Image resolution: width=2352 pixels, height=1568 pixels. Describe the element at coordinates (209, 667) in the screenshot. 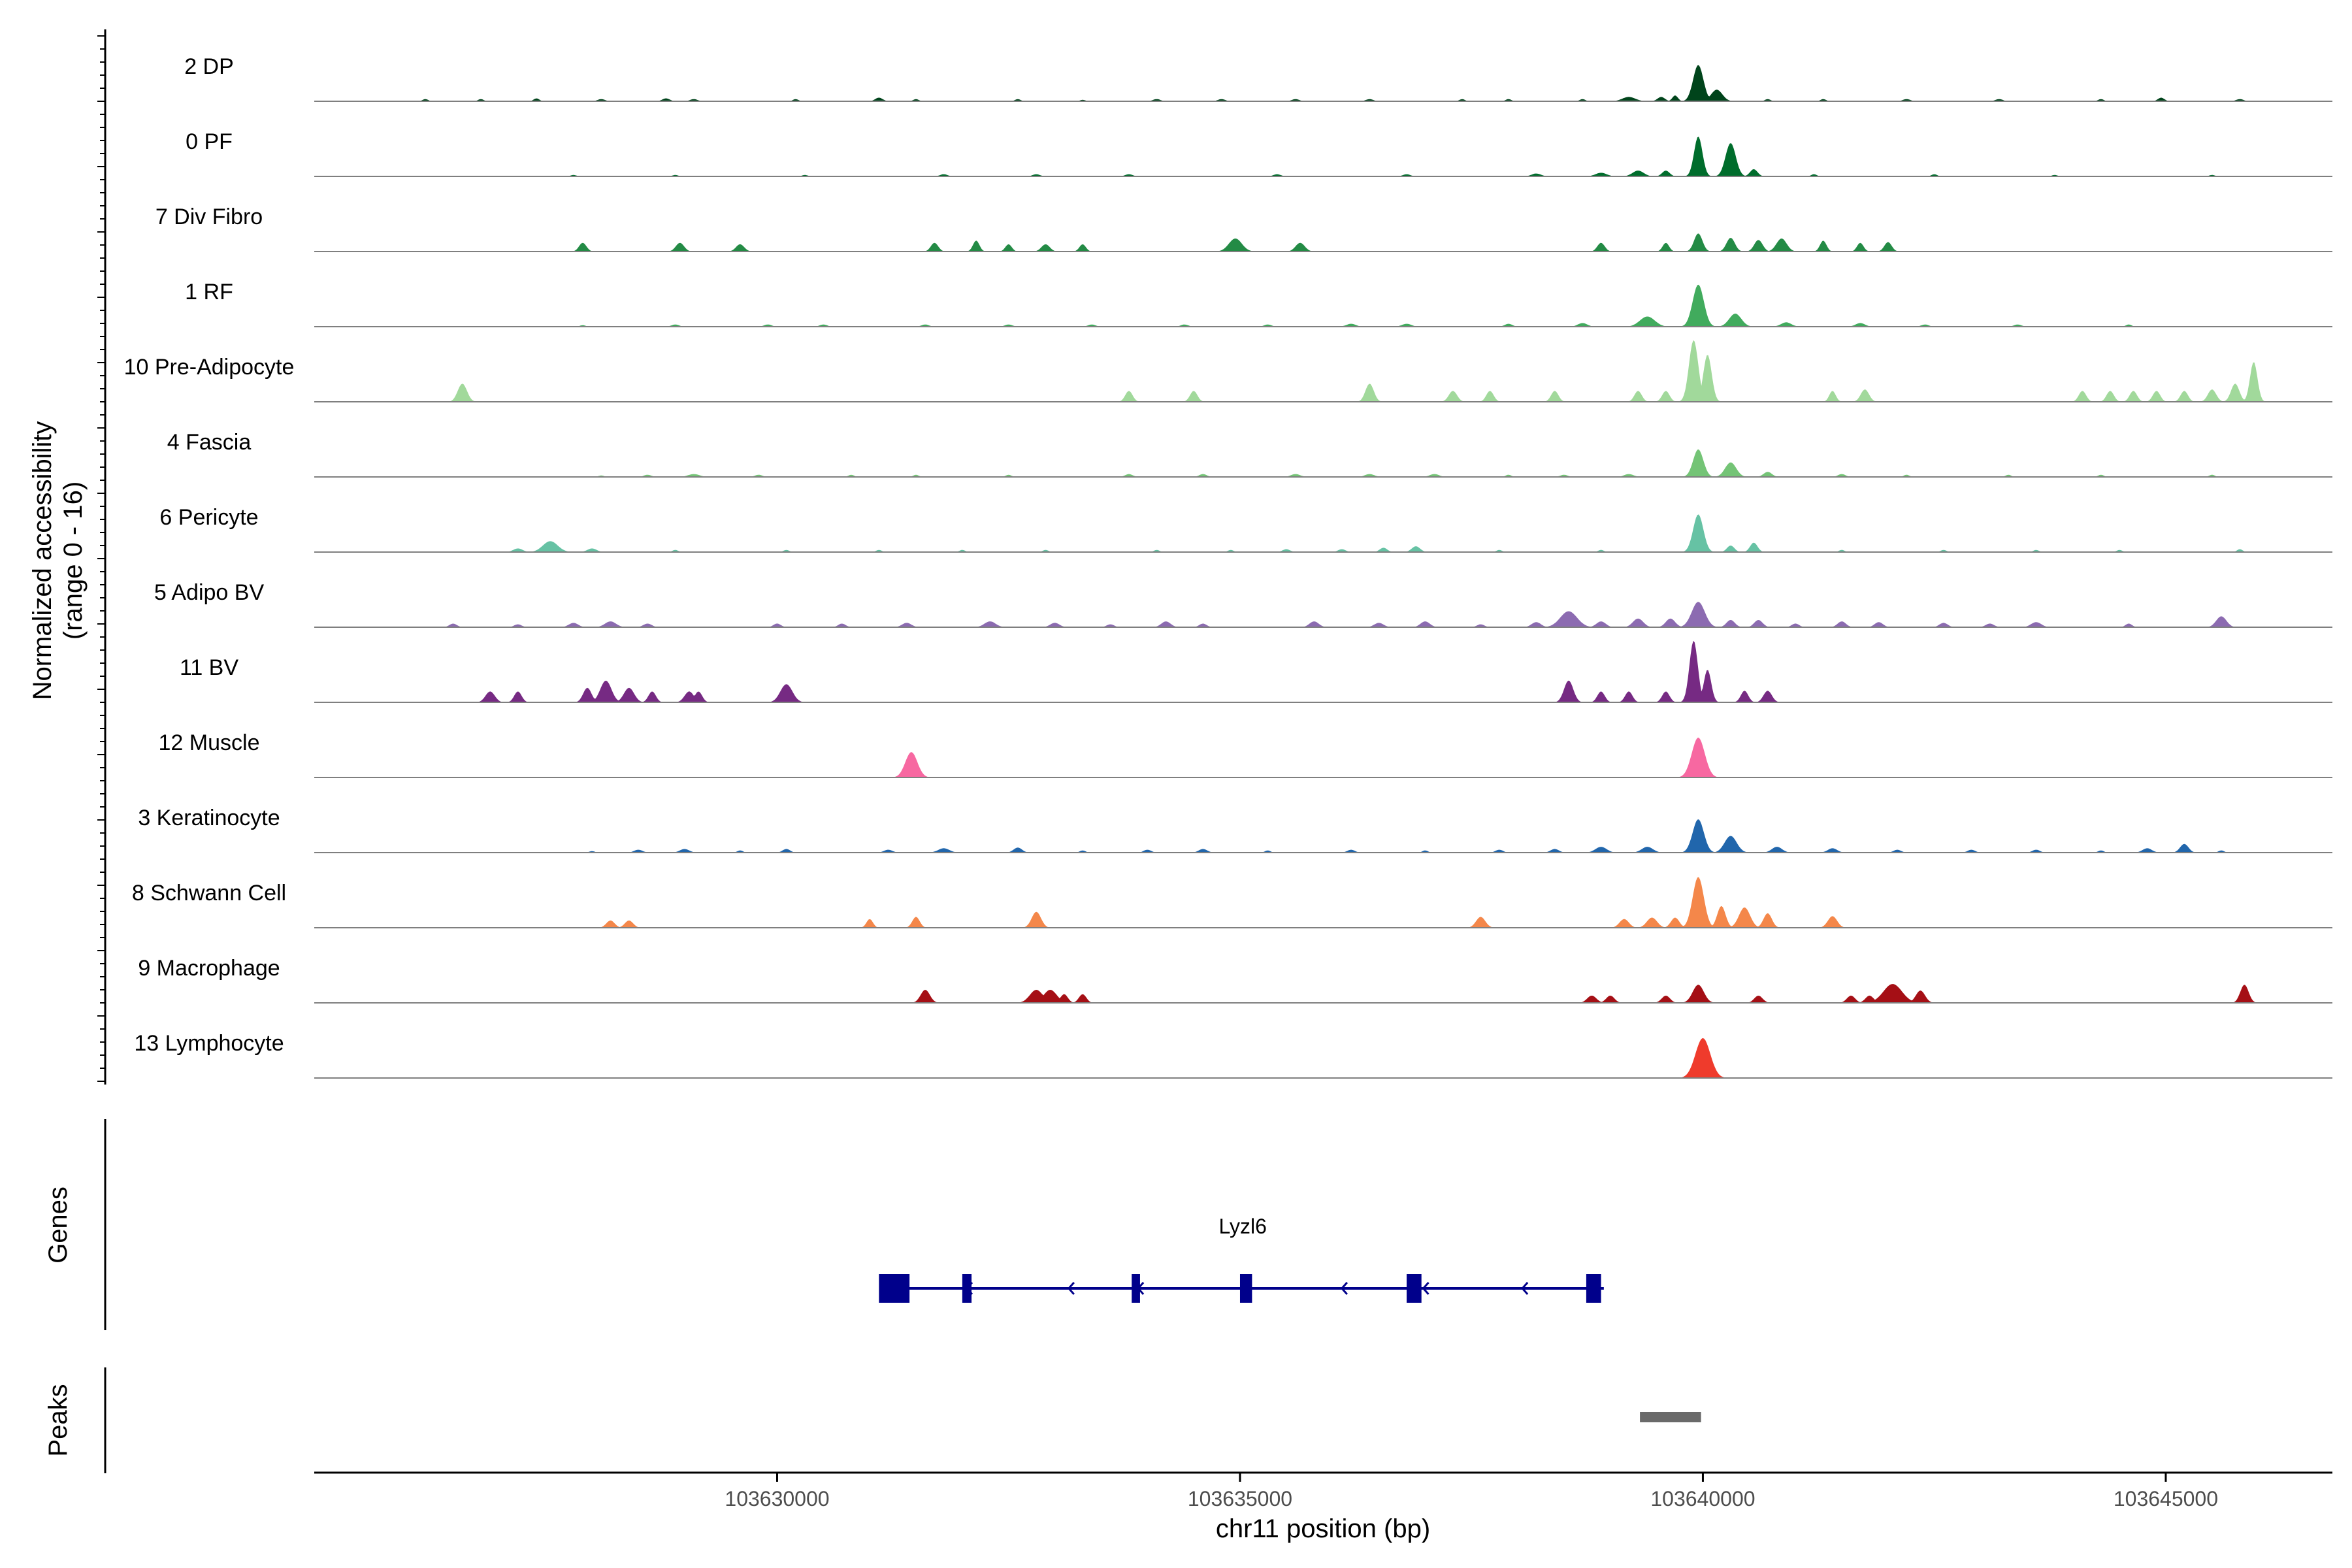

I see `track-label: 11 BV` at that location.